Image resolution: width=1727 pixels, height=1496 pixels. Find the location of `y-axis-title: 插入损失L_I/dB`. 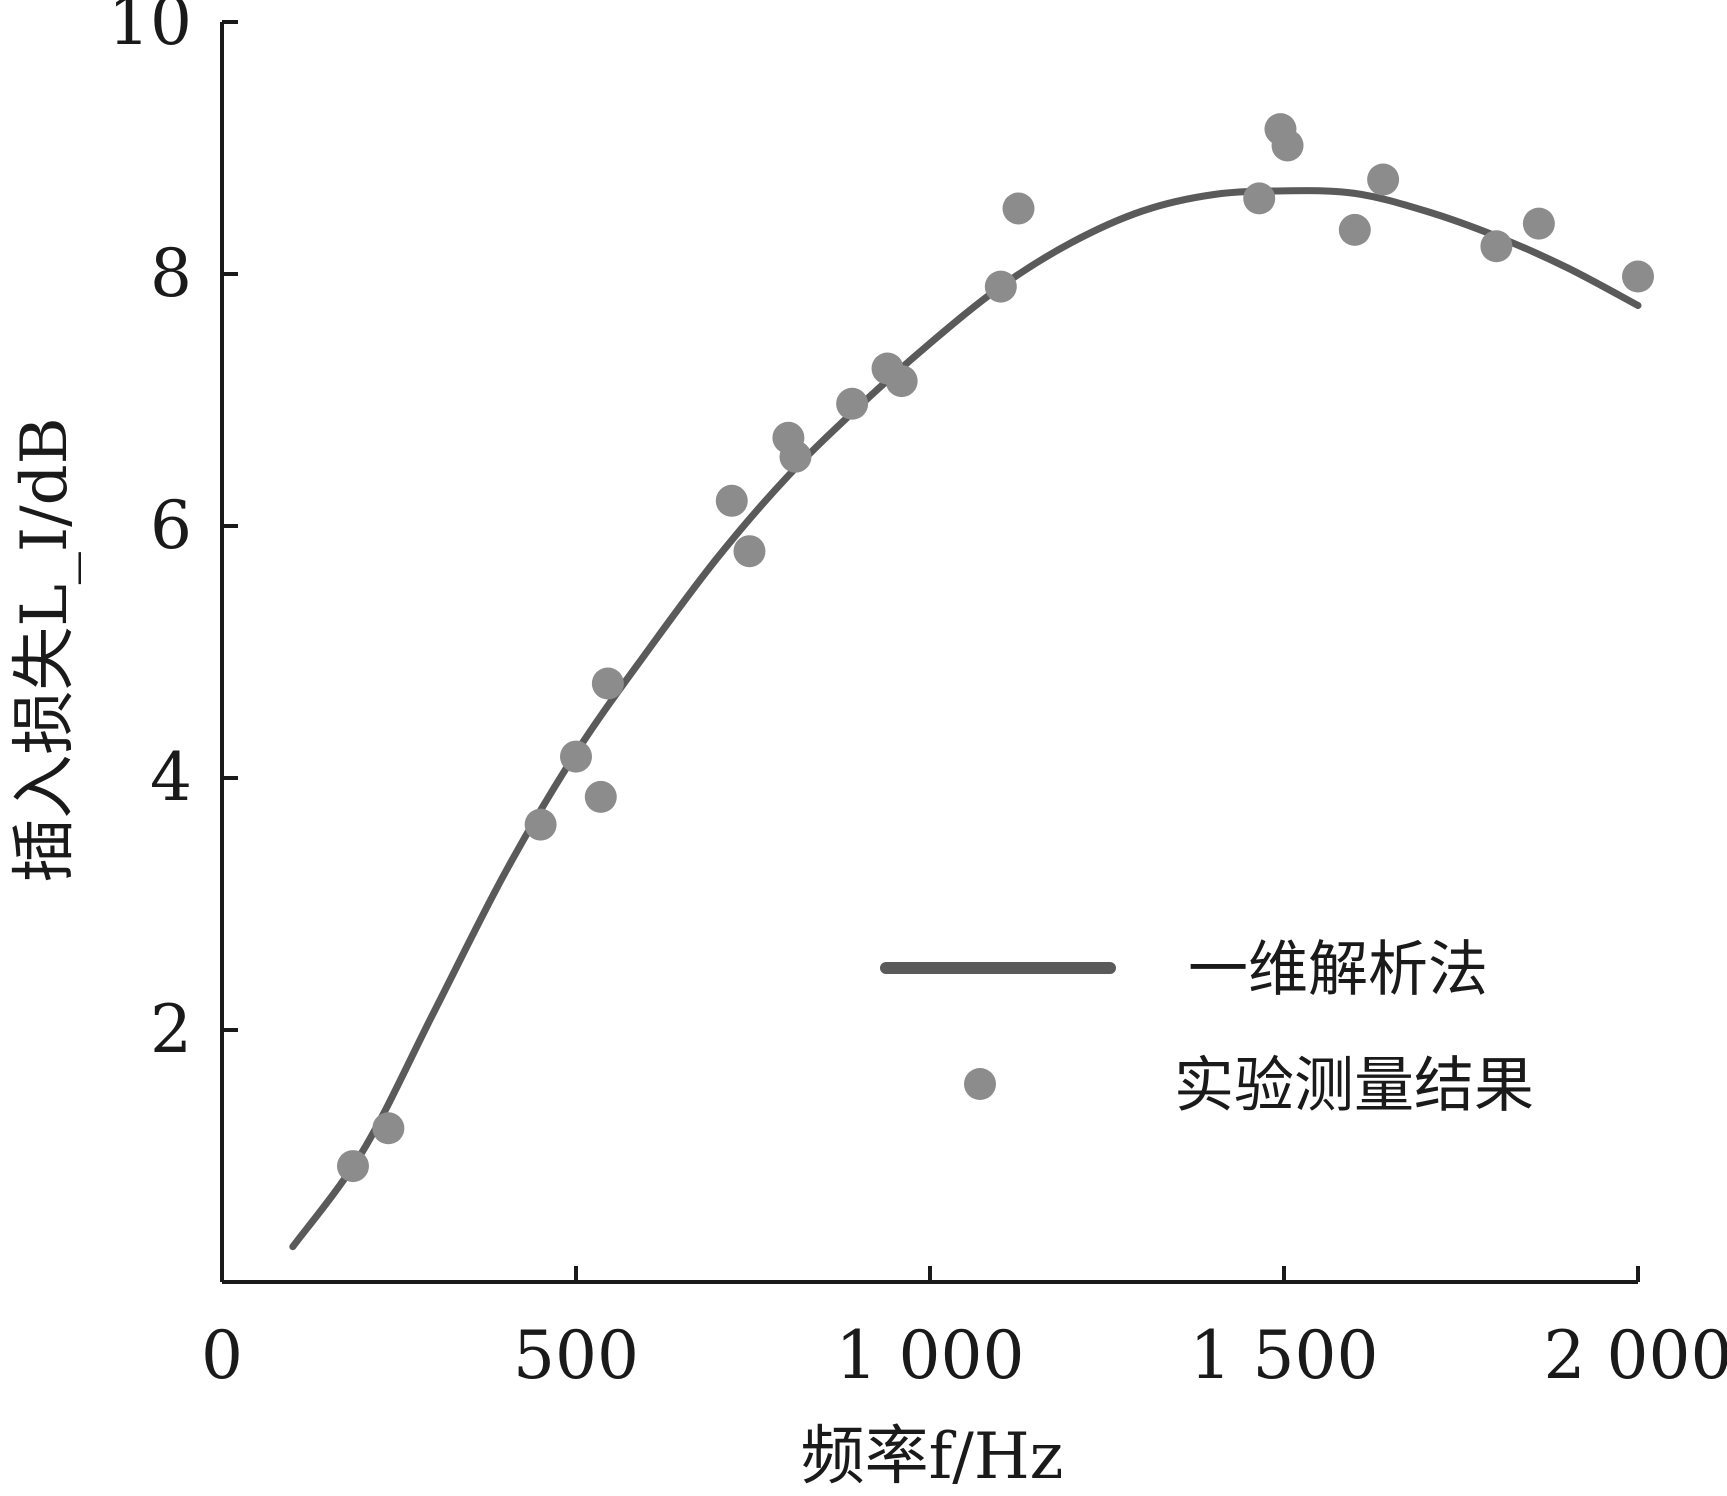

y-axis-title: 插入损失L_I/dB is located at coordinates (45, 649).